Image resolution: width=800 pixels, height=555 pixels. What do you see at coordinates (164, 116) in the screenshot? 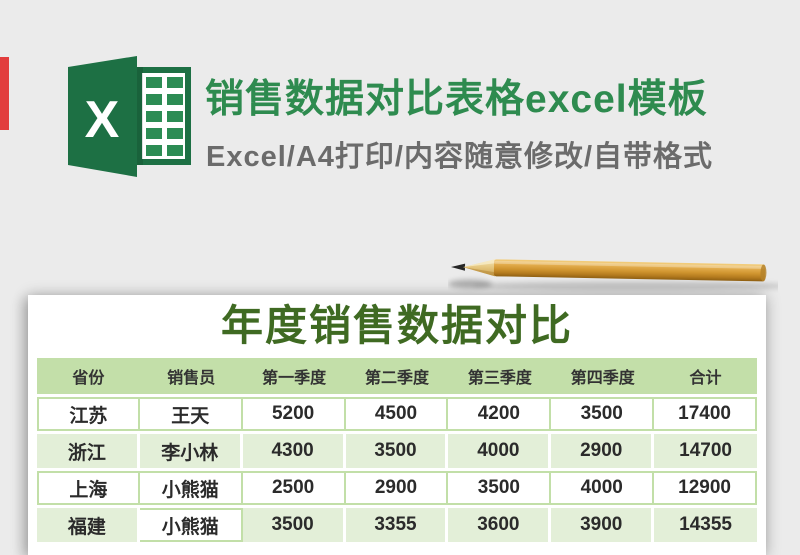
I see `logo-grid-cells` at bounding box center [164, 116].